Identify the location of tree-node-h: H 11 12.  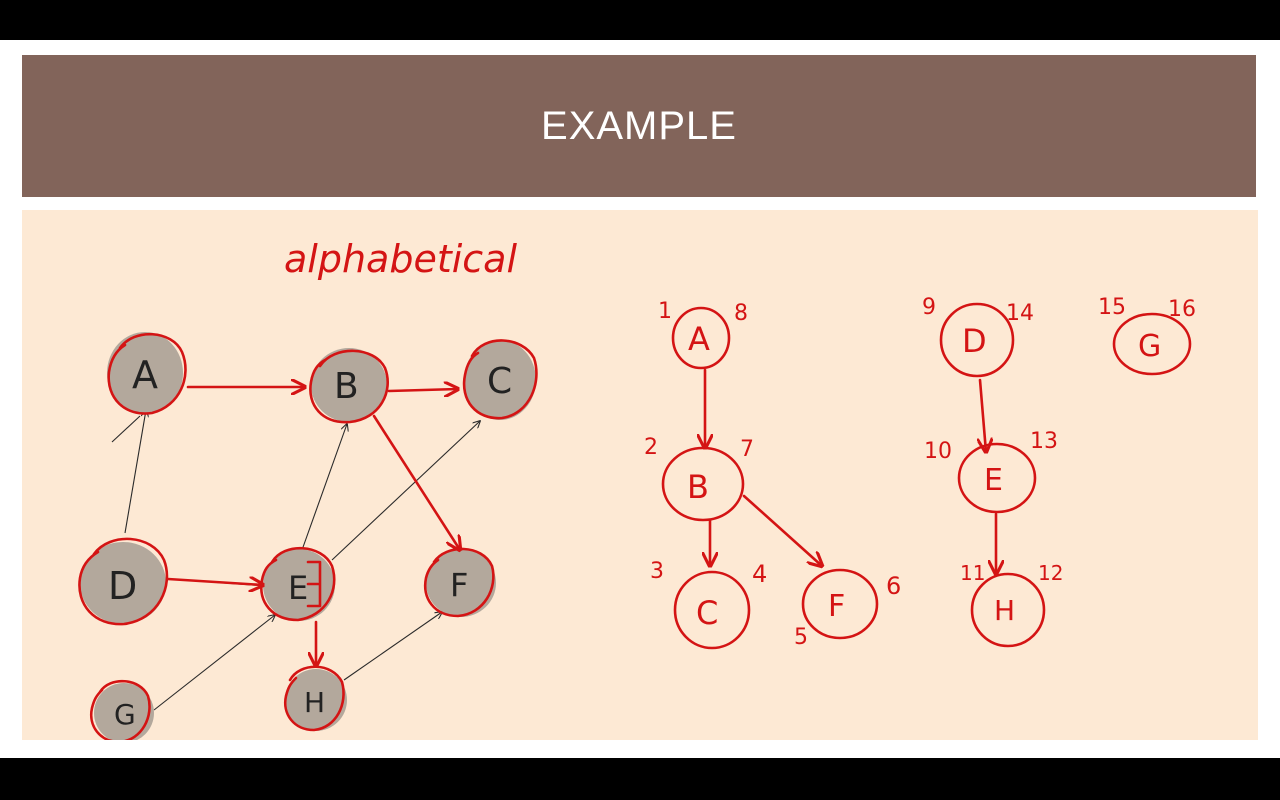
(1011, 604).